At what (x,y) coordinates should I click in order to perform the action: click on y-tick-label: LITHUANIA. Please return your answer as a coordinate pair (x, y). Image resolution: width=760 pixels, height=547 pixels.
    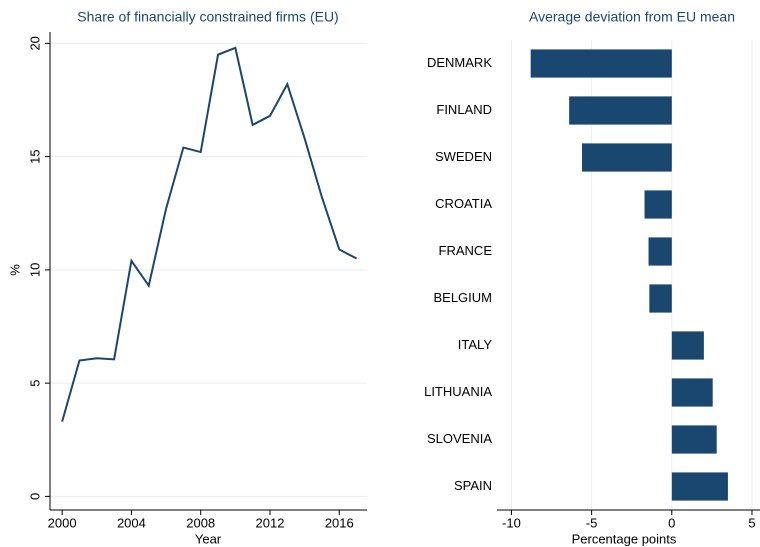
    Looking at the image, I should click on (458, 391).